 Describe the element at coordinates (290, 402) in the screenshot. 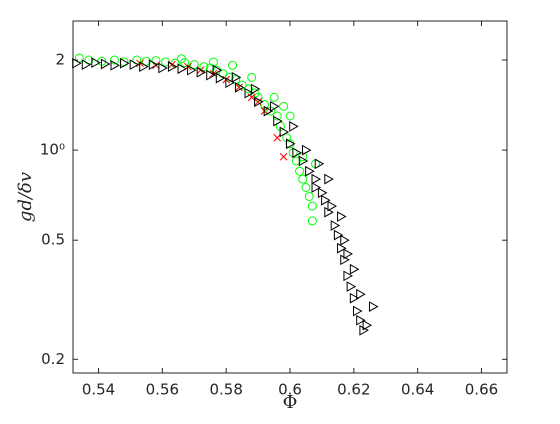

I see `x-axis-label: Φ` at that location.